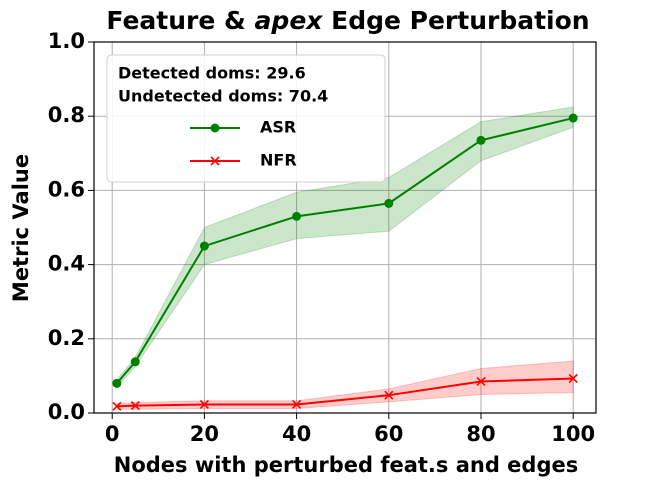  What do you see at coordinates (296, 434) in the screenshot?
I see `x-tick-label: 40` at bounding box center [296, 434].